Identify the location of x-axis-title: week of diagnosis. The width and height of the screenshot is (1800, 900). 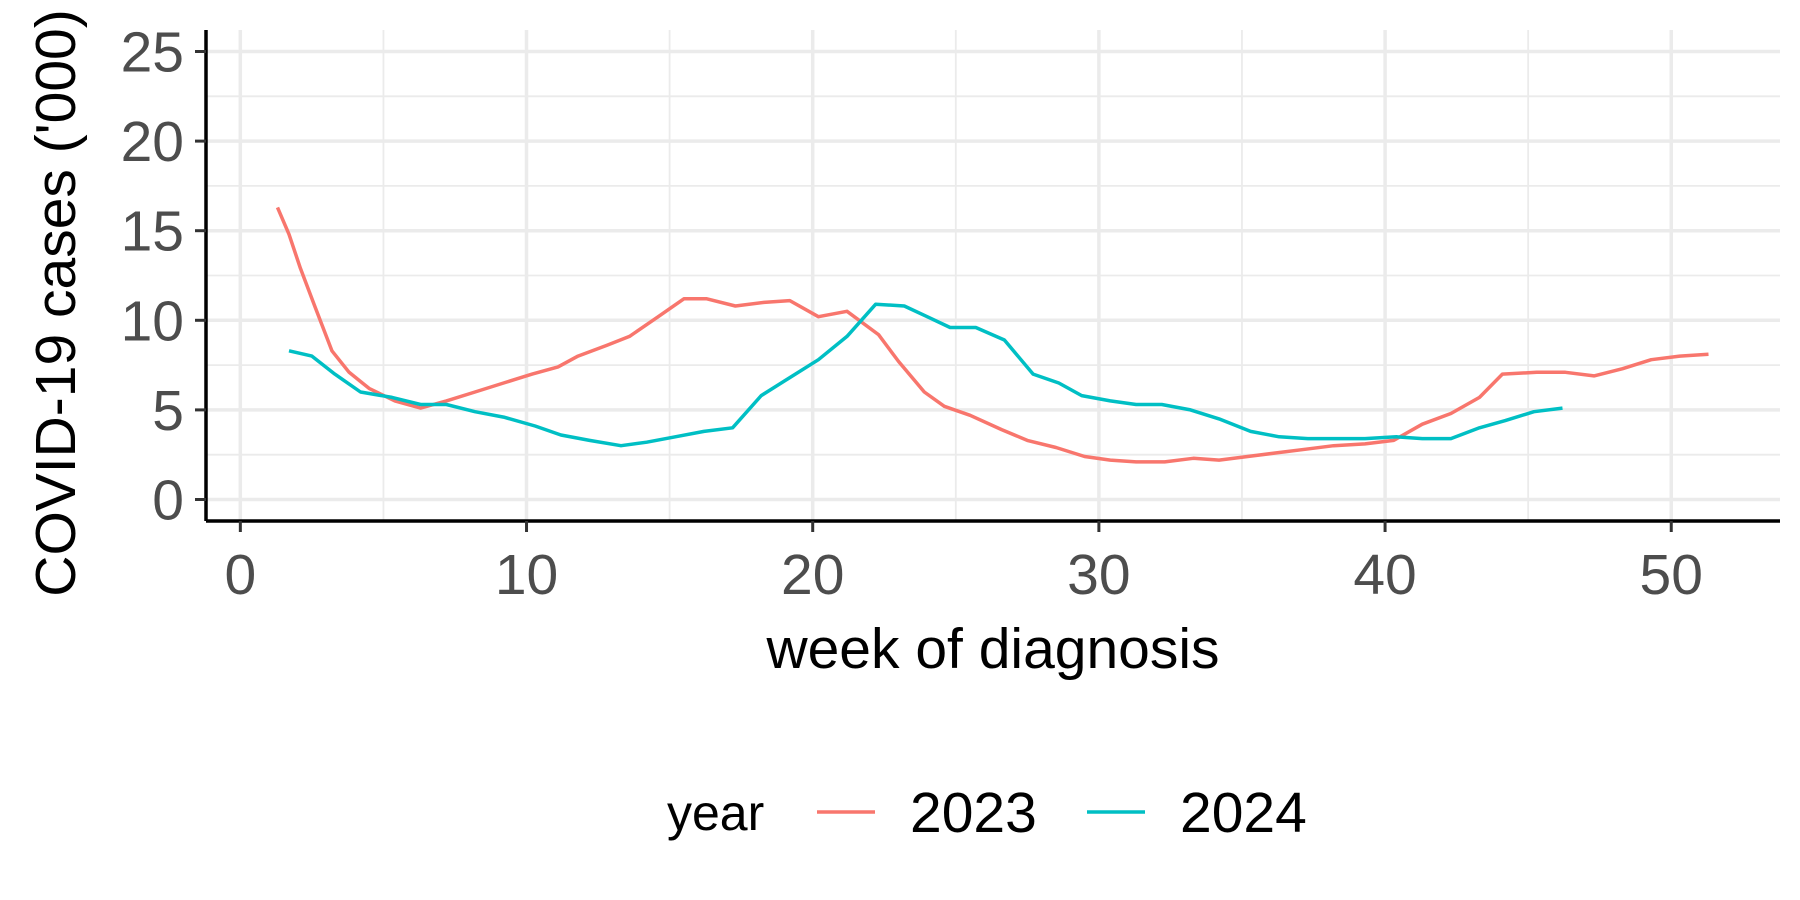
(992, 649).